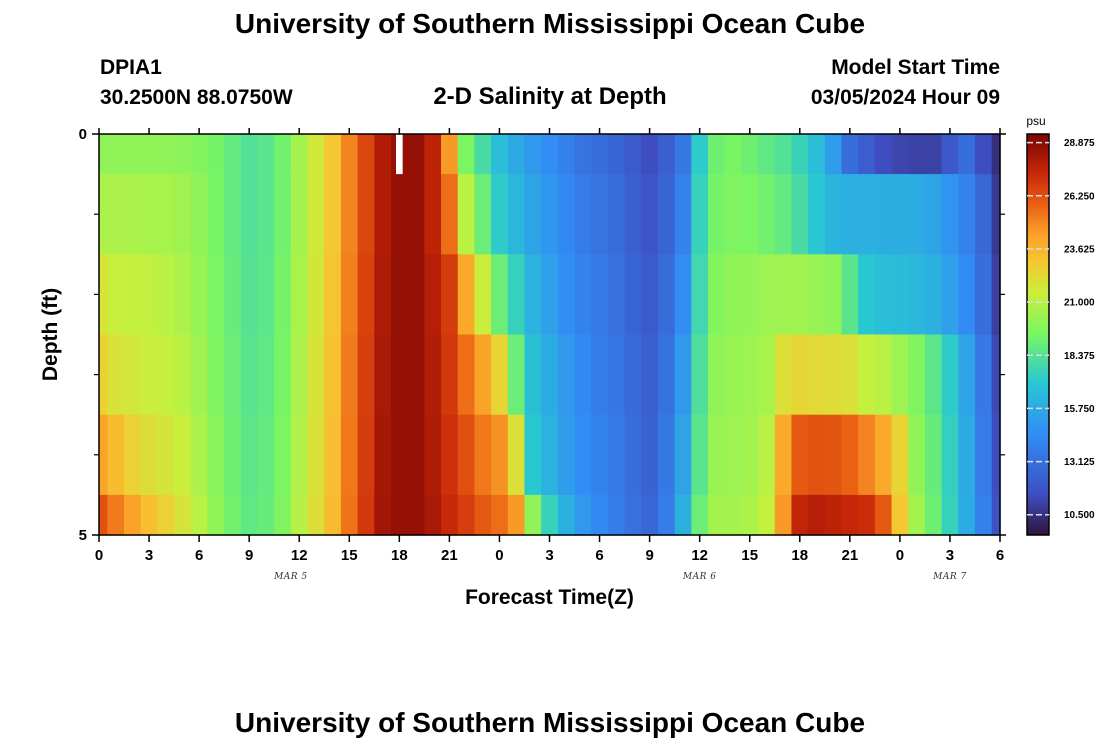 The image size is (1100, 750). What do you see at coordinates (349, 555) in the screenshot?
I see `x-tick-label: 15` at bounding box center [349, 555].